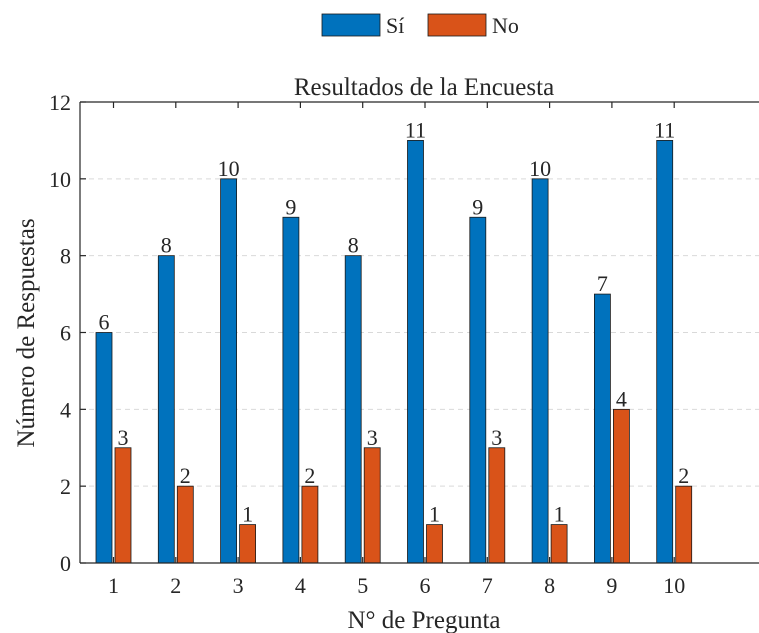 The image size is (759, 633). I want to click on y-tick-label: 4, so click(65, 409).